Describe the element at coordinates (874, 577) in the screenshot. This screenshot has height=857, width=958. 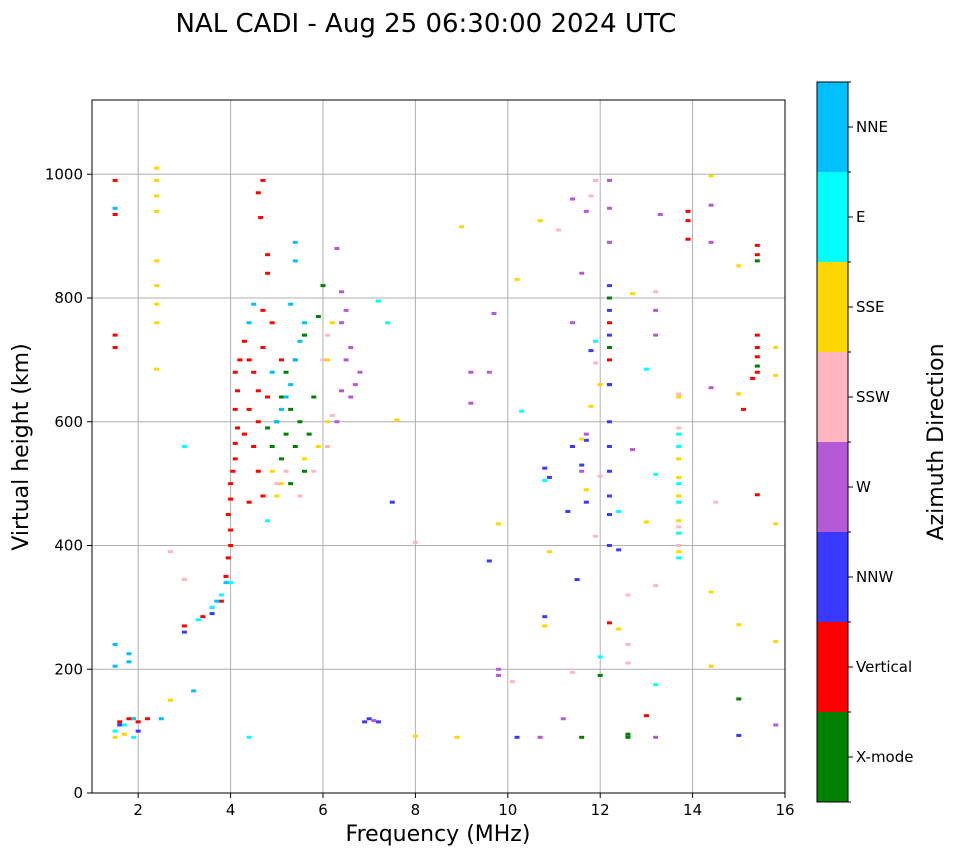
I see `colorbar-category-label: NNW` at that location.